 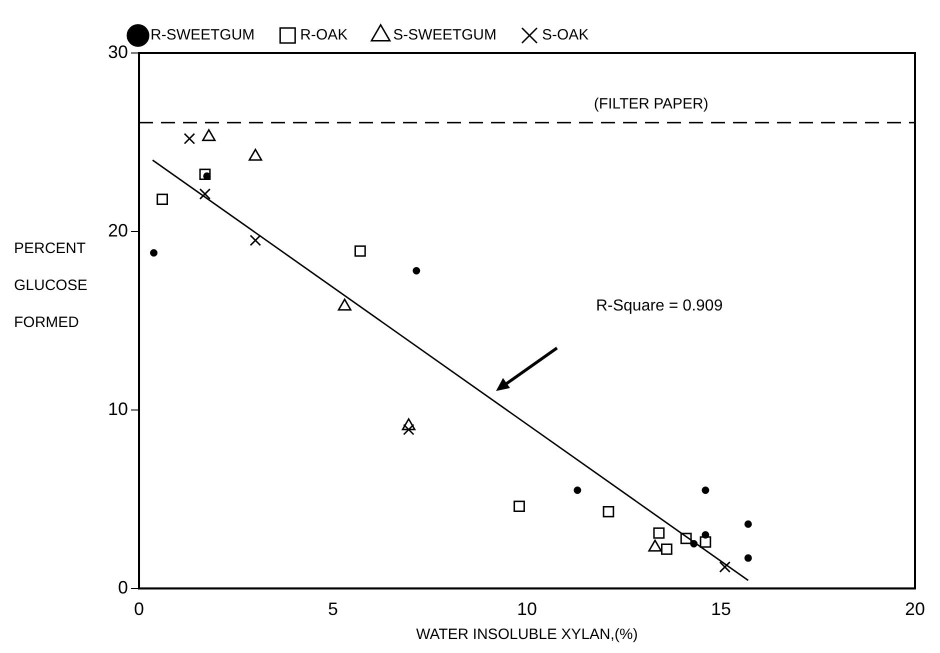 I want to click on x-tick-label: 20, so click(x=915, y=609).